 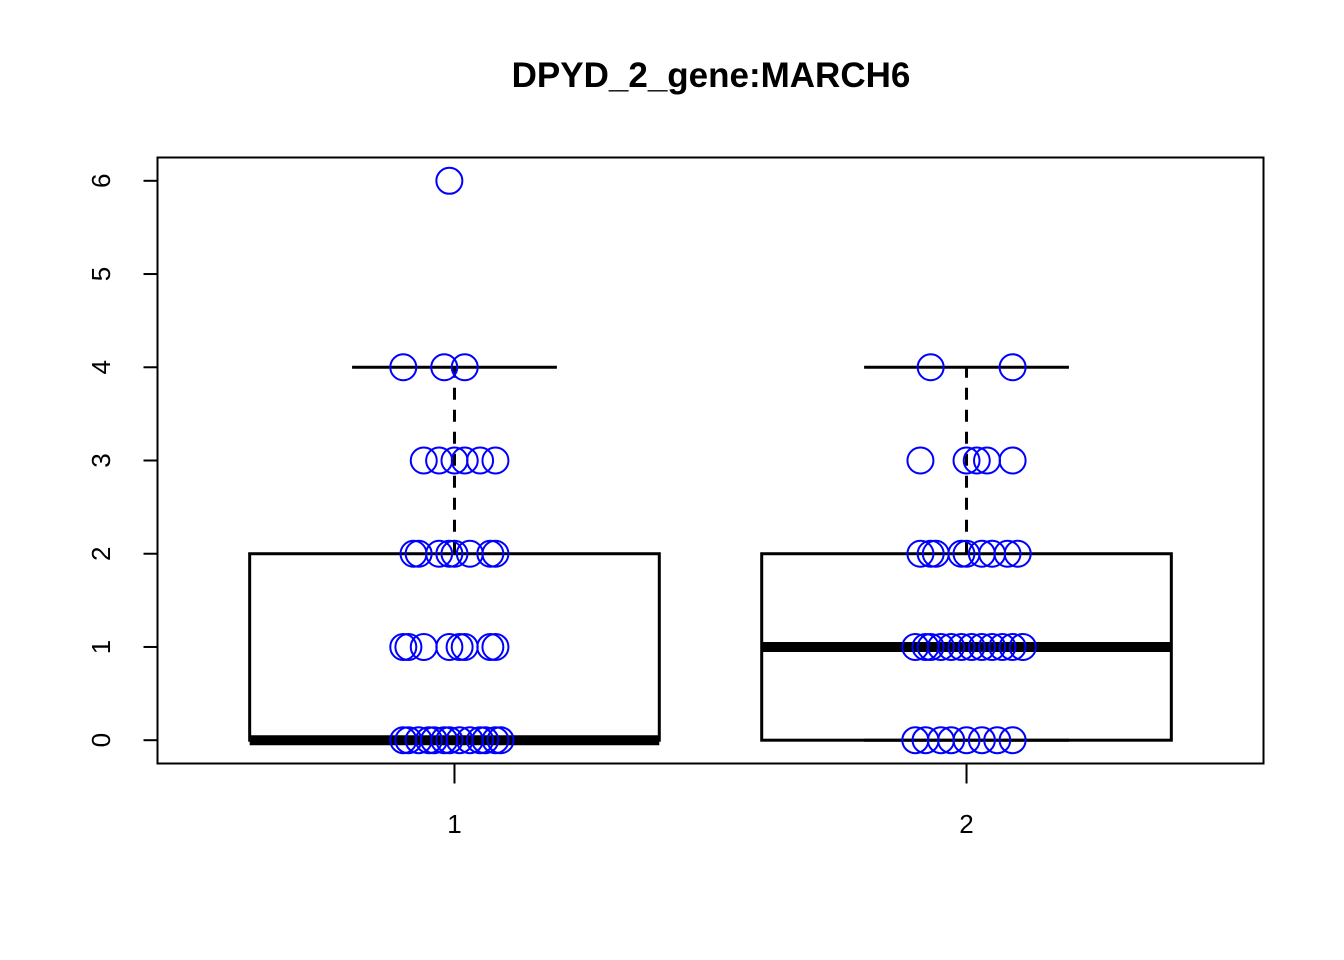 I want to click on y-axis: 0 1 2 3 4 5 6, so click(x=122, y=460).